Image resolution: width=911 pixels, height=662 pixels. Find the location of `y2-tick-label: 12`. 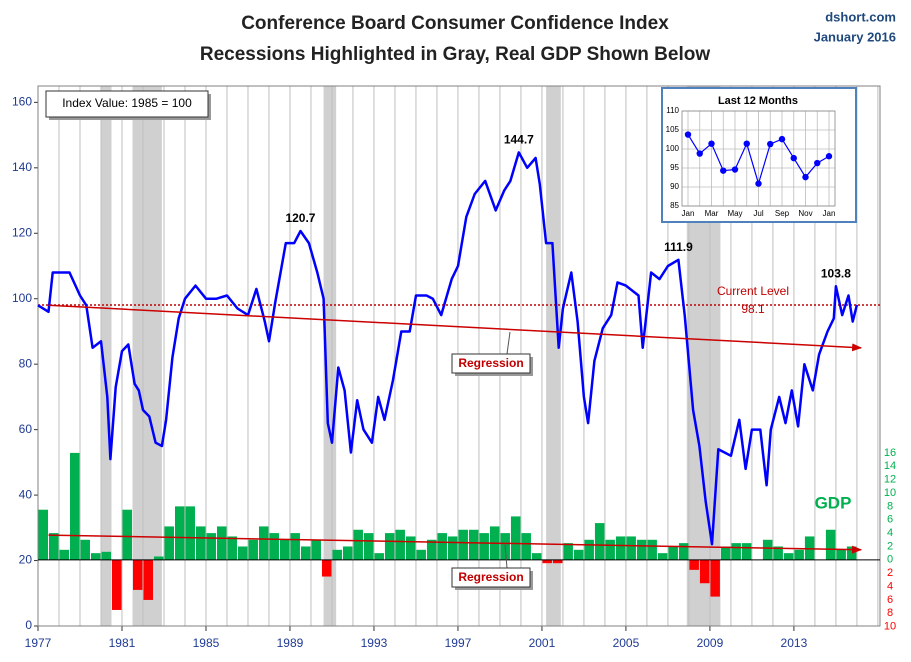

y2-tick-label: 12 is located at coordinates (890, 480).